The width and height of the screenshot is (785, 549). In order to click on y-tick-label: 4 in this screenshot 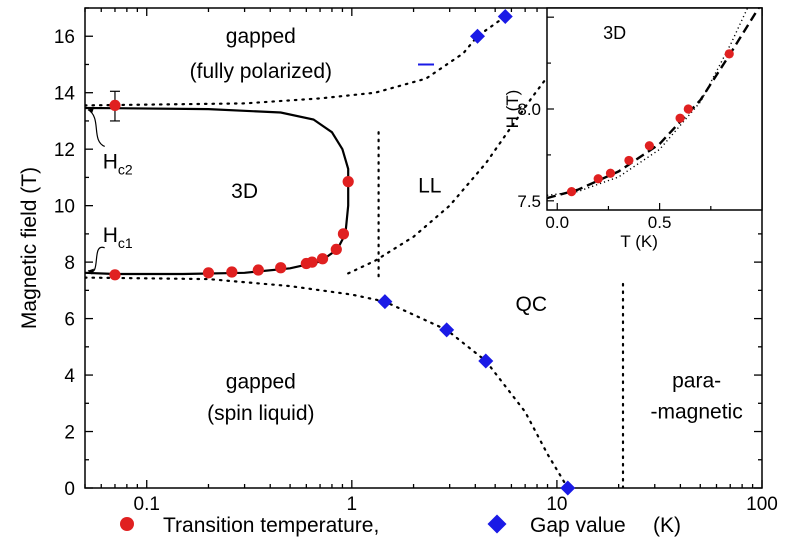, I will do `click(69, 376)`.